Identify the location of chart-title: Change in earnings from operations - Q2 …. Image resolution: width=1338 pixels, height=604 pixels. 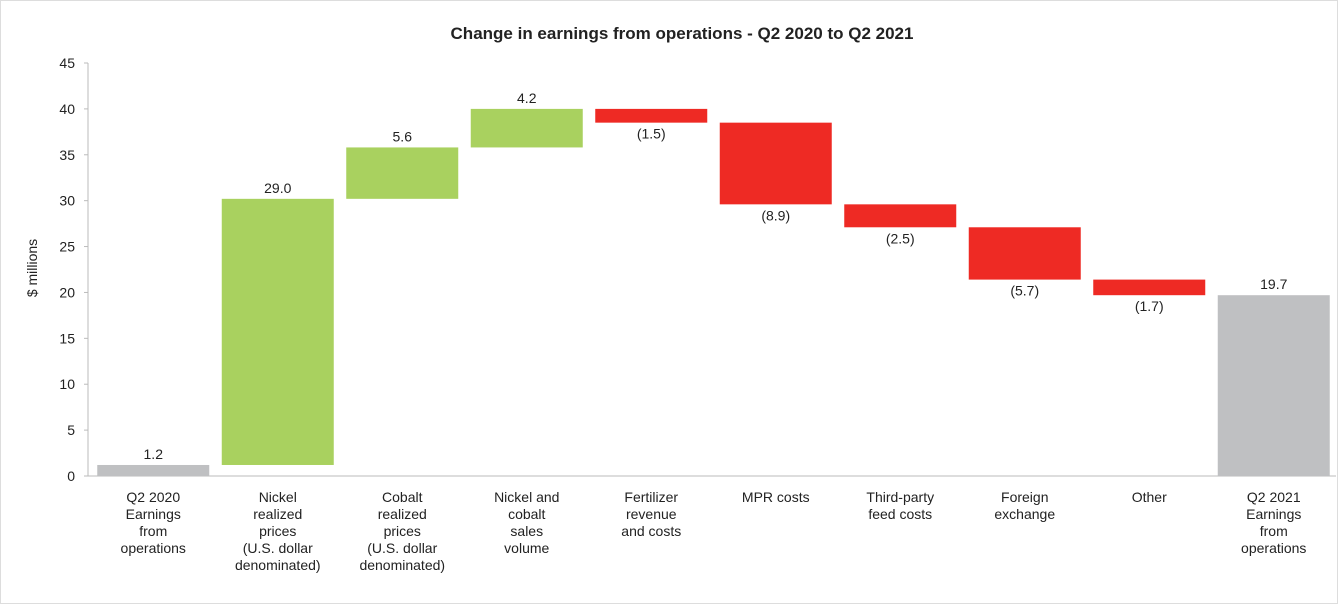
(682, 33).